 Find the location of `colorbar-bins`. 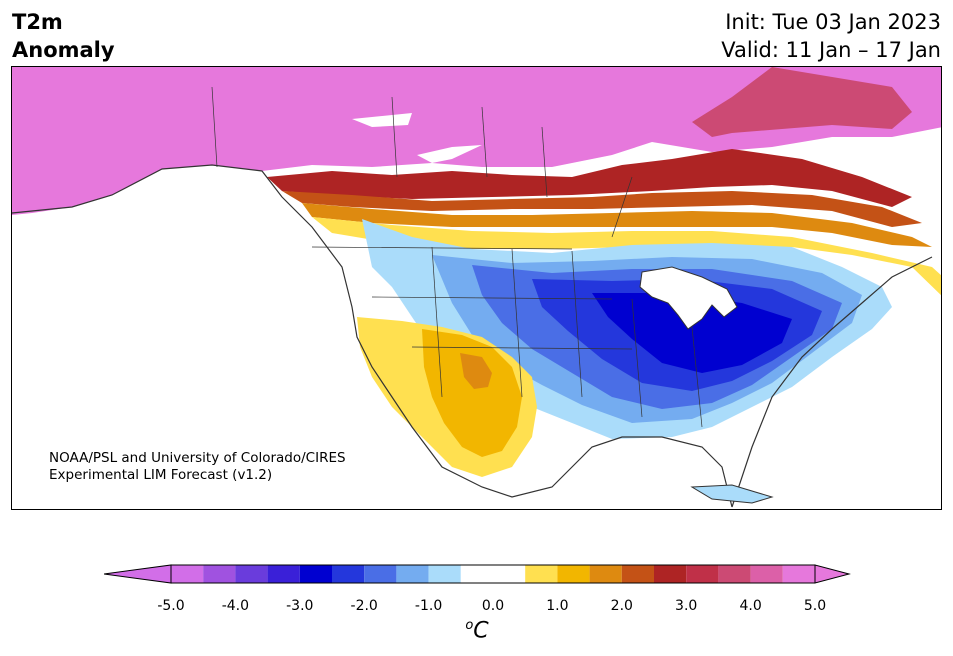

colorbar-bins is located at coordinates (493, 574).